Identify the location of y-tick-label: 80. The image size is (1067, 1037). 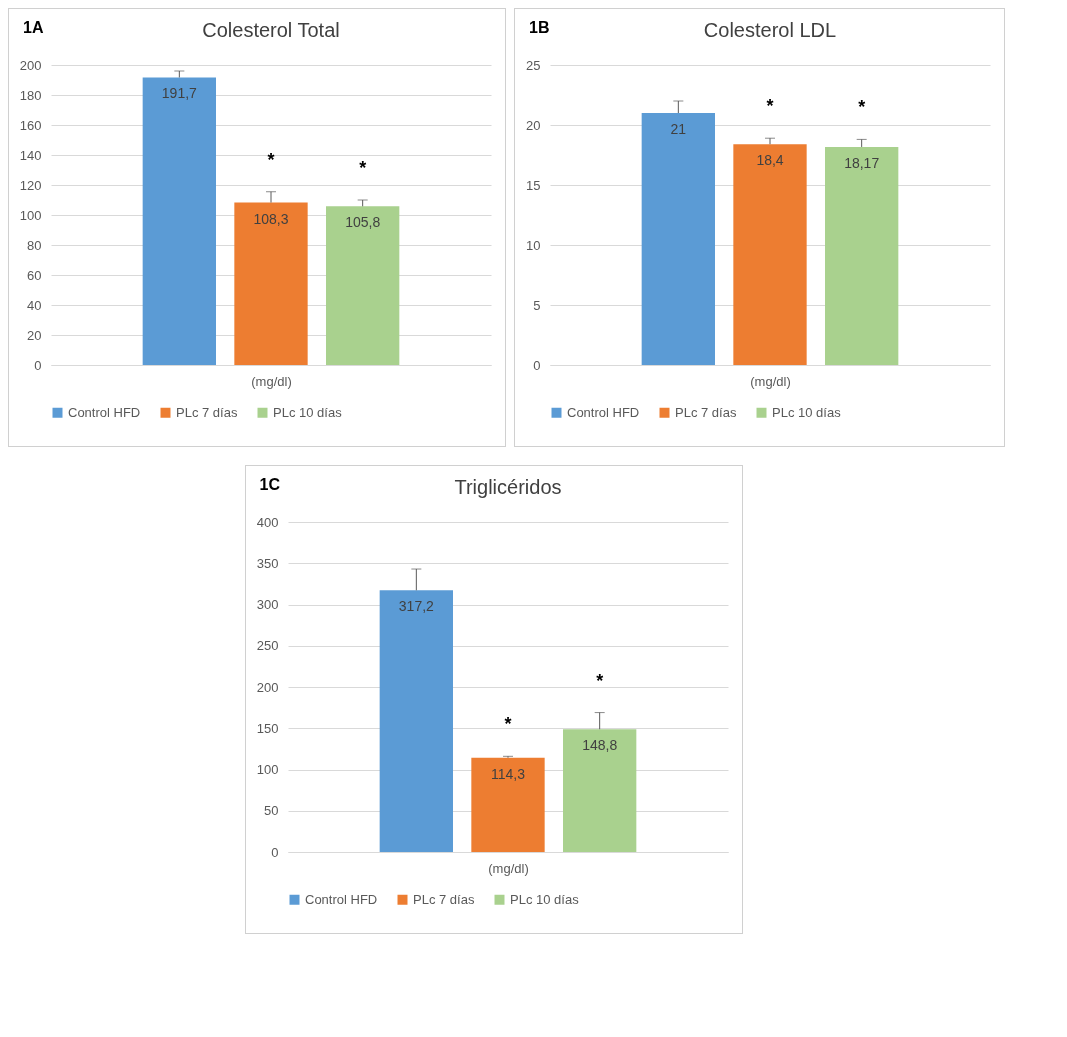
(34, 245).